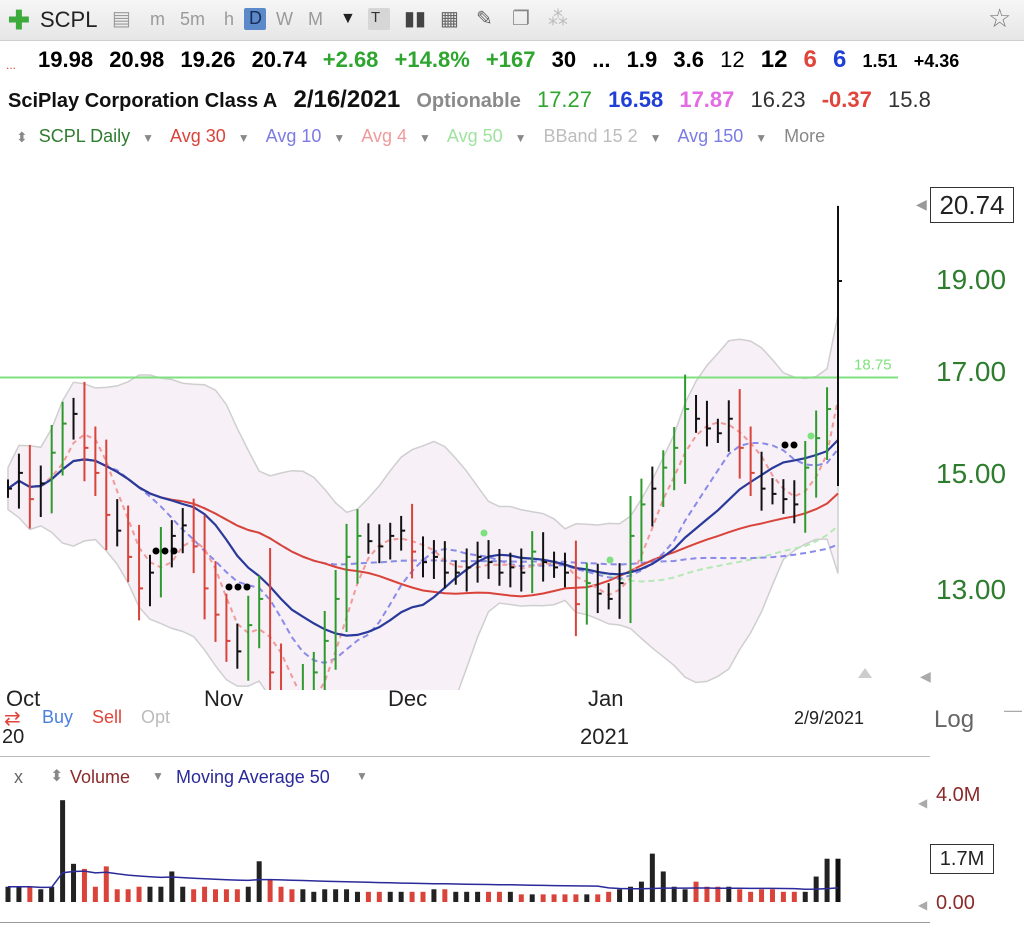 The height and width of the screenshot is (926, 1024). What do you see at coordinates (156, 717) in the screenshot?
I see `opt-button: Opt` at bounding box center [156, 717].